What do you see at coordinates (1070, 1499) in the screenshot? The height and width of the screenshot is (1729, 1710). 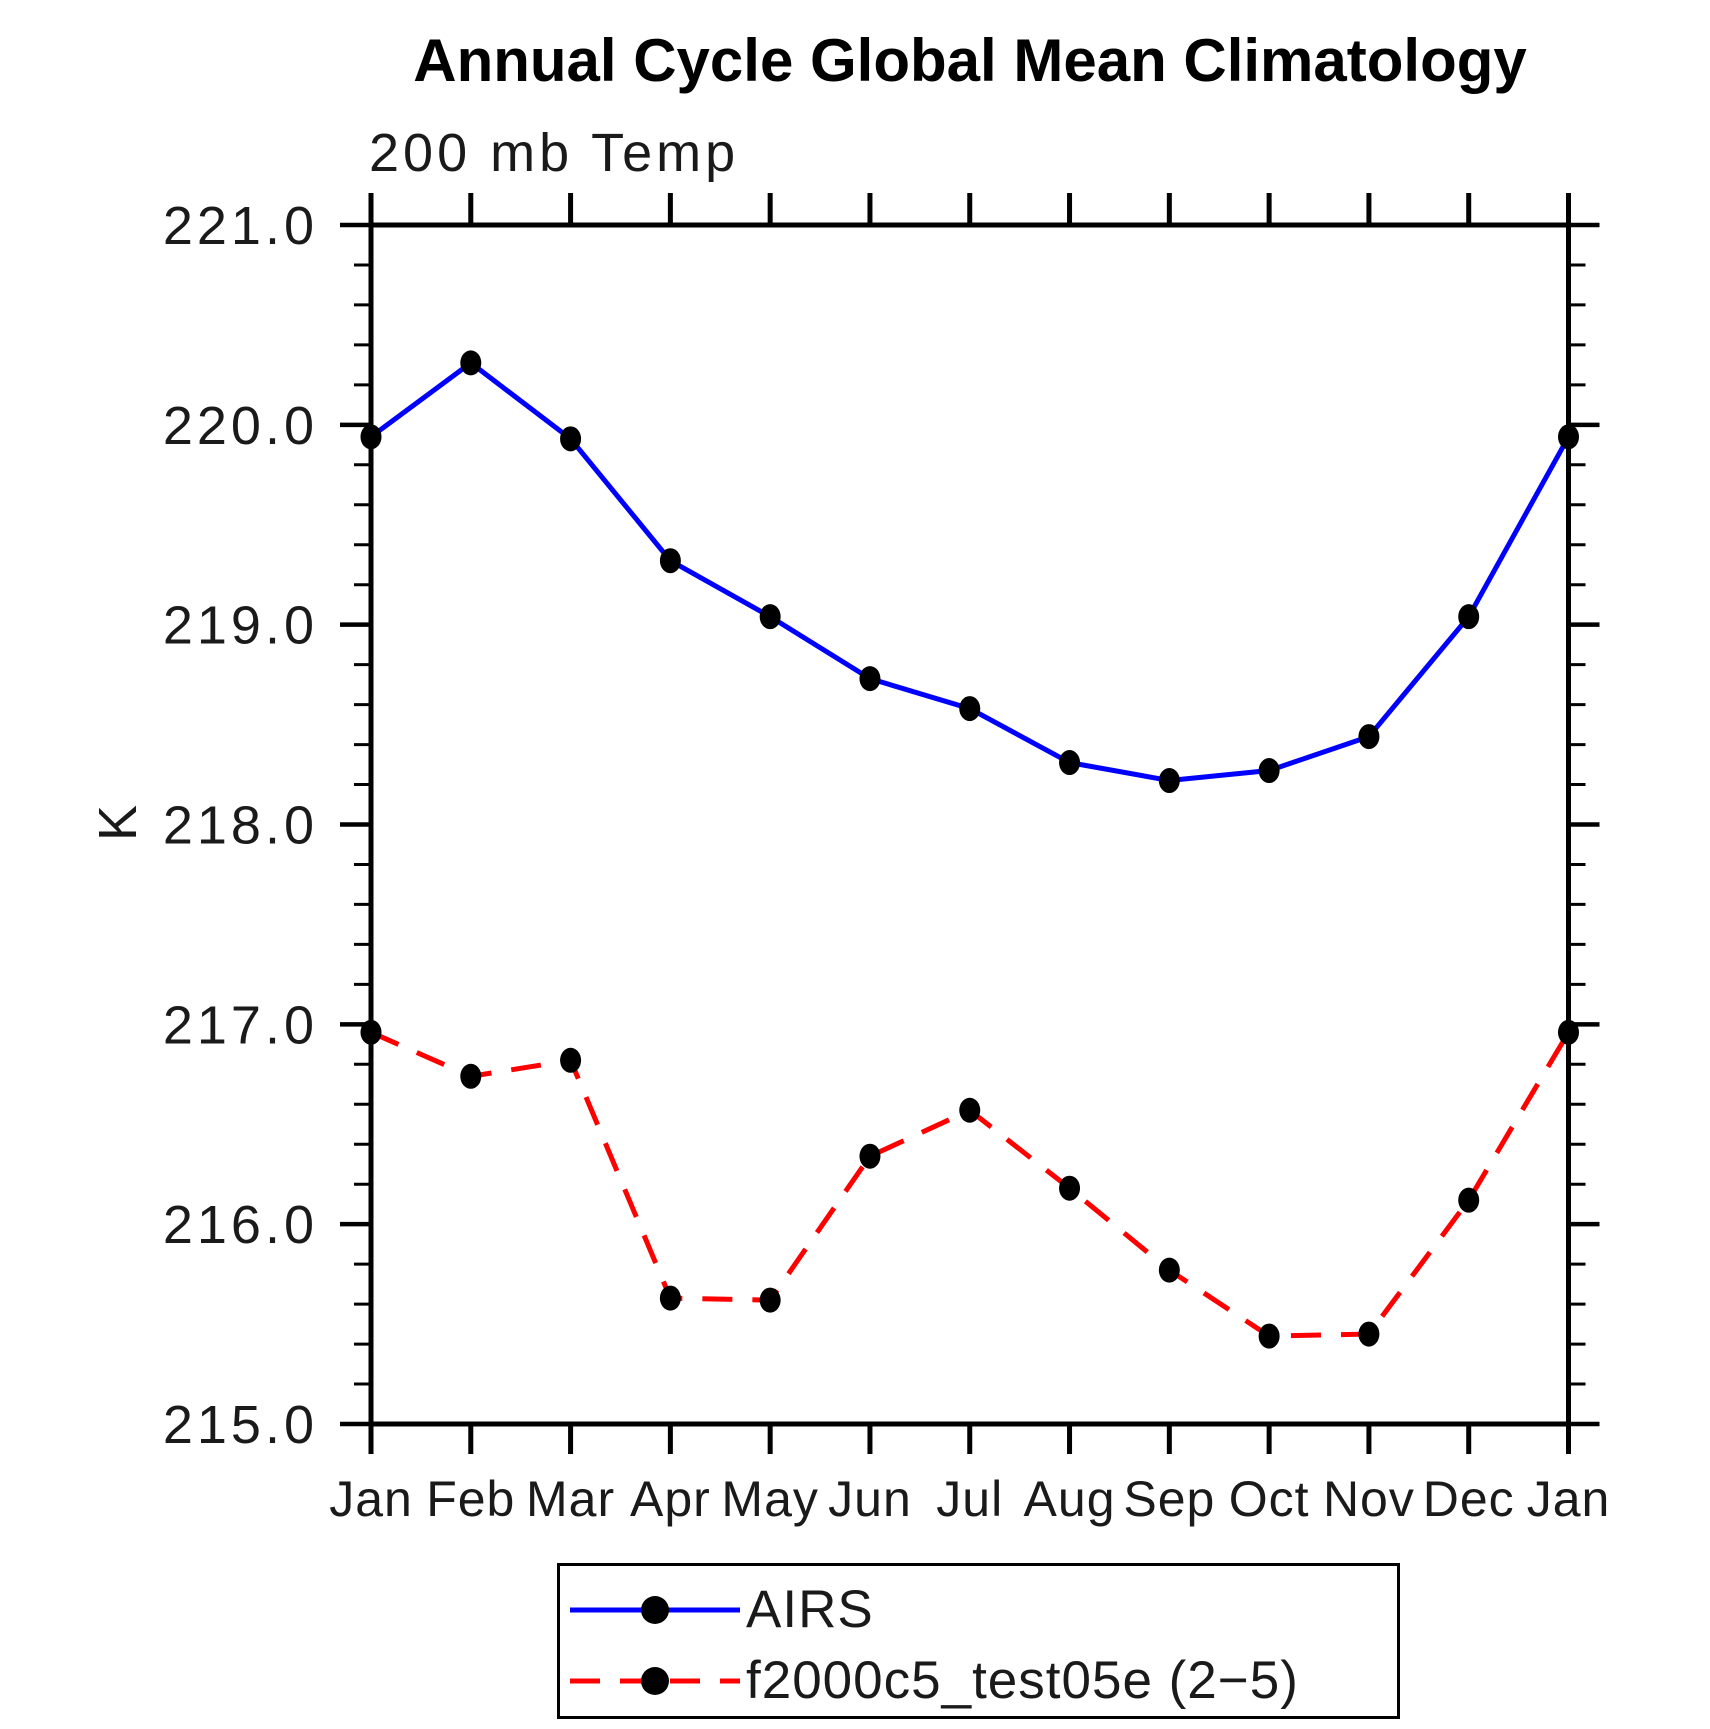 I see `x-tick-label: Aug` at bounding box center [1070, 1499].